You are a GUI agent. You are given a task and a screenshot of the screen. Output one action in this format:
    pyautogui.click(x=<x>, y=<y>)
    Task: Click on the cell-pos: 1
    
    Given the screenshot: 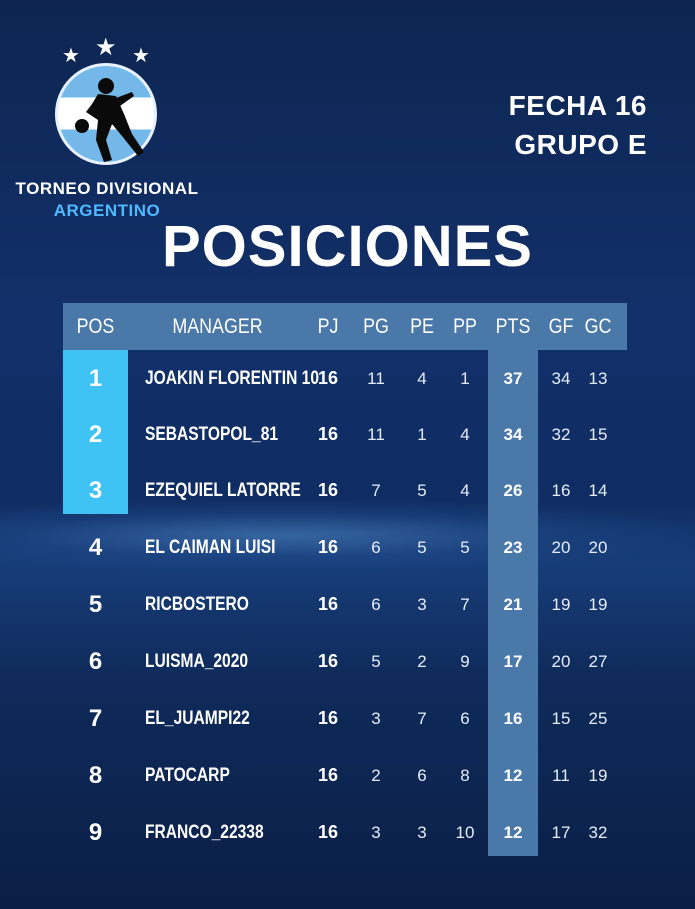 What is the action you would take?
    pyautogui.click(x=95, y=378)
    